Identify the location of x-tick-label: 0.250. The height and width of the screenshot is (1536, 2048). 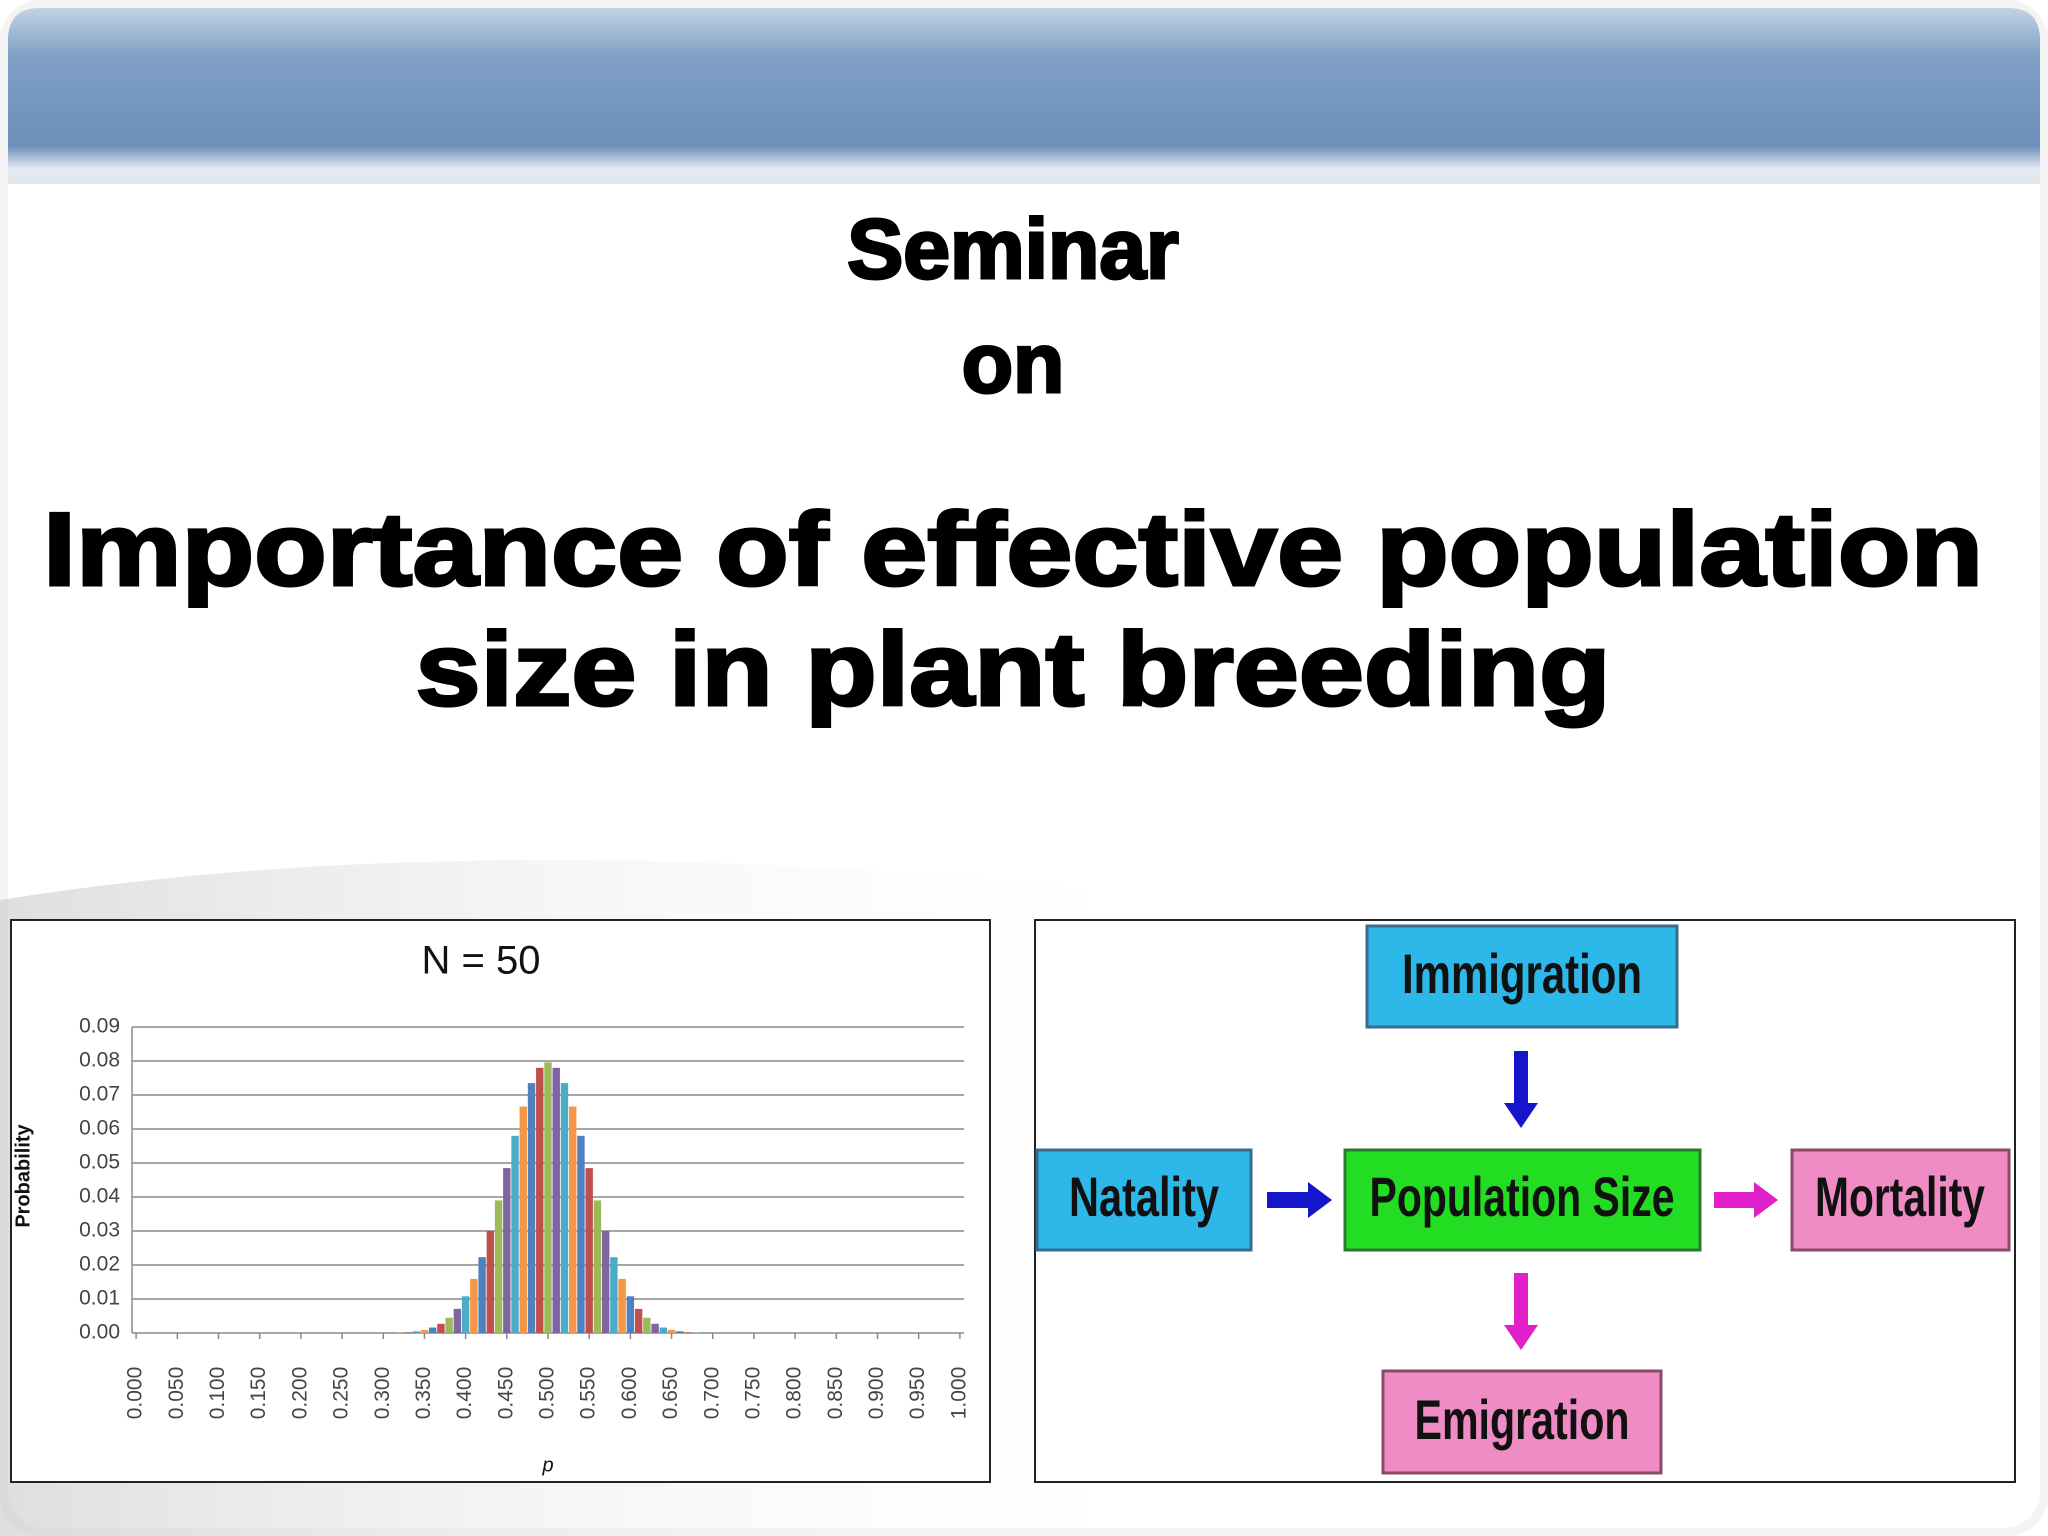
(341, 1393).